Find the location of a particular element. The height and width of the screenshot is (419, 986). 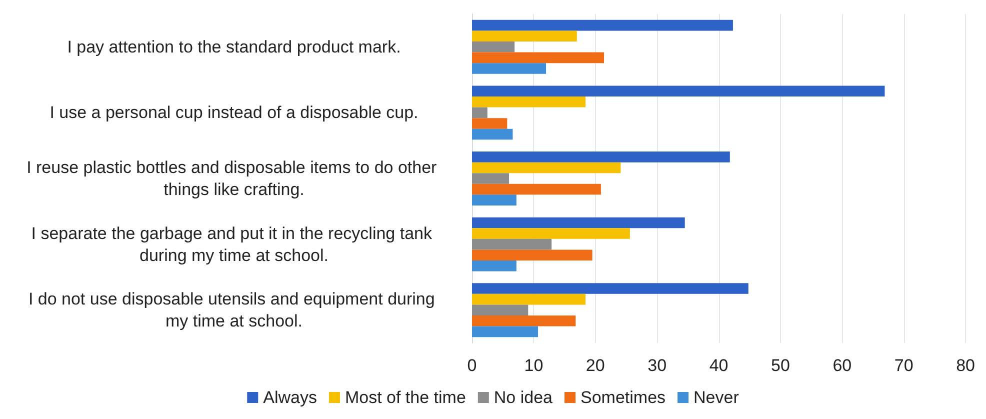

x-tick-label: 80 is located at coordinates (966, 365).